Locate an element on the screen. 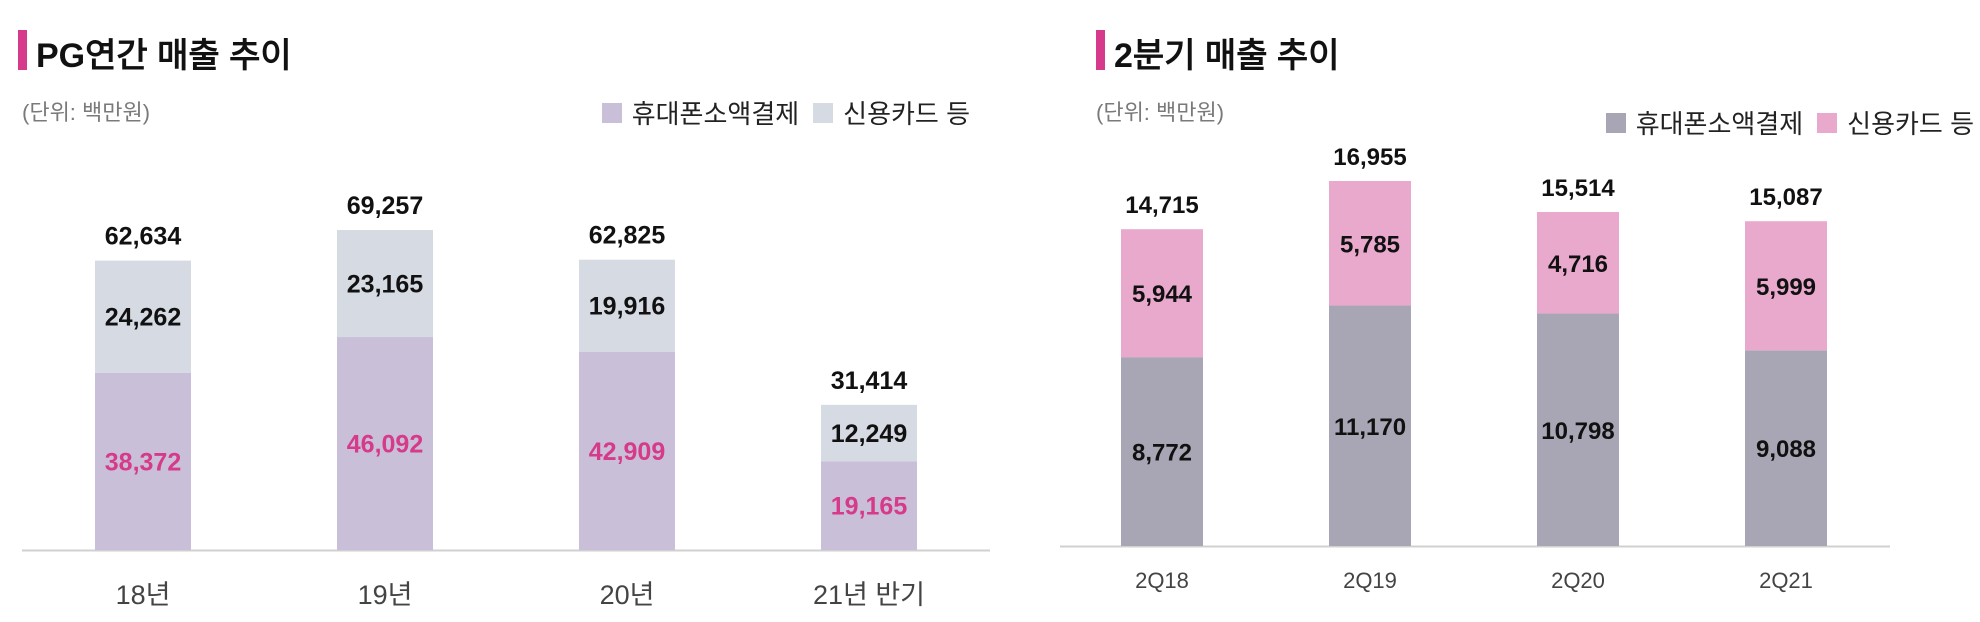 This screenshot has height=622, width=1980. data-label: 5,999 is located at coordinates (1786, 287).